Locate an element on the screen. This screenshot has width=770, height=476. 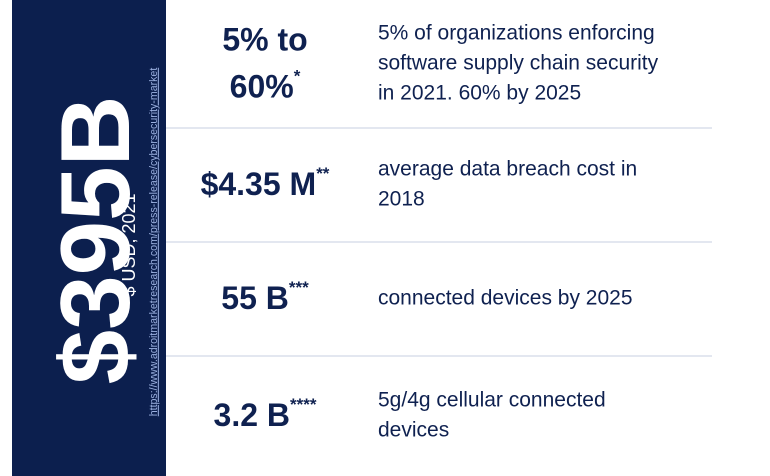
stat-description: software supply chain security is located at coordinates (518, 63).